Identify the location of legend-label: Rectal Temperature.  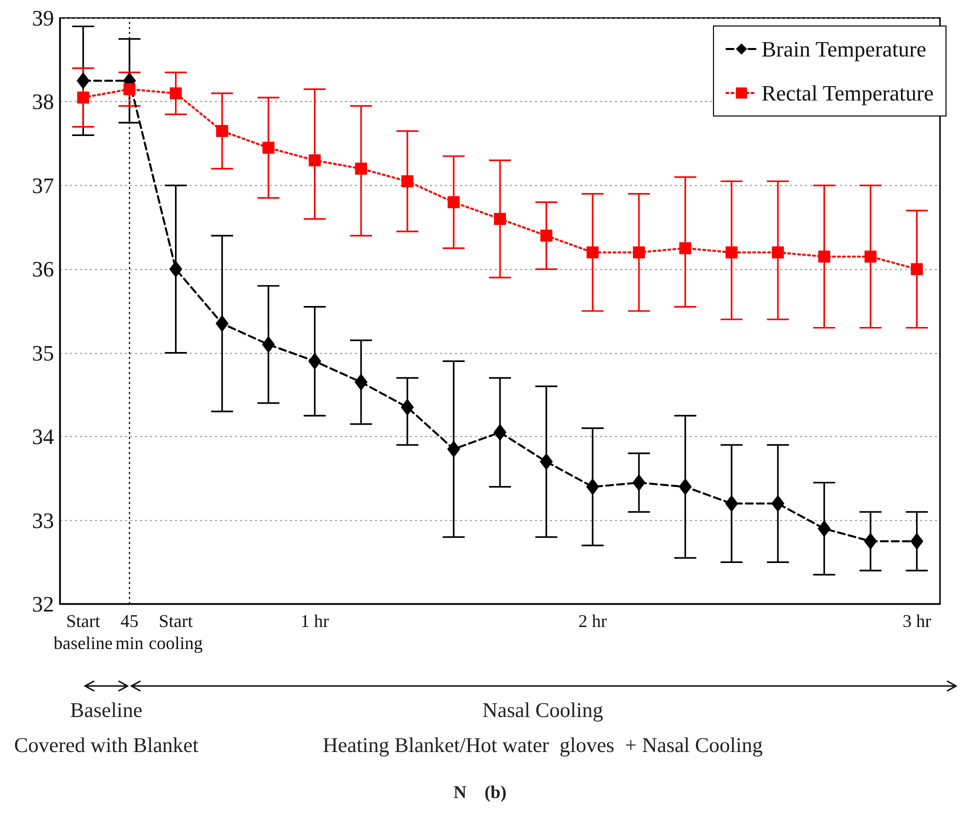
(847, 93).